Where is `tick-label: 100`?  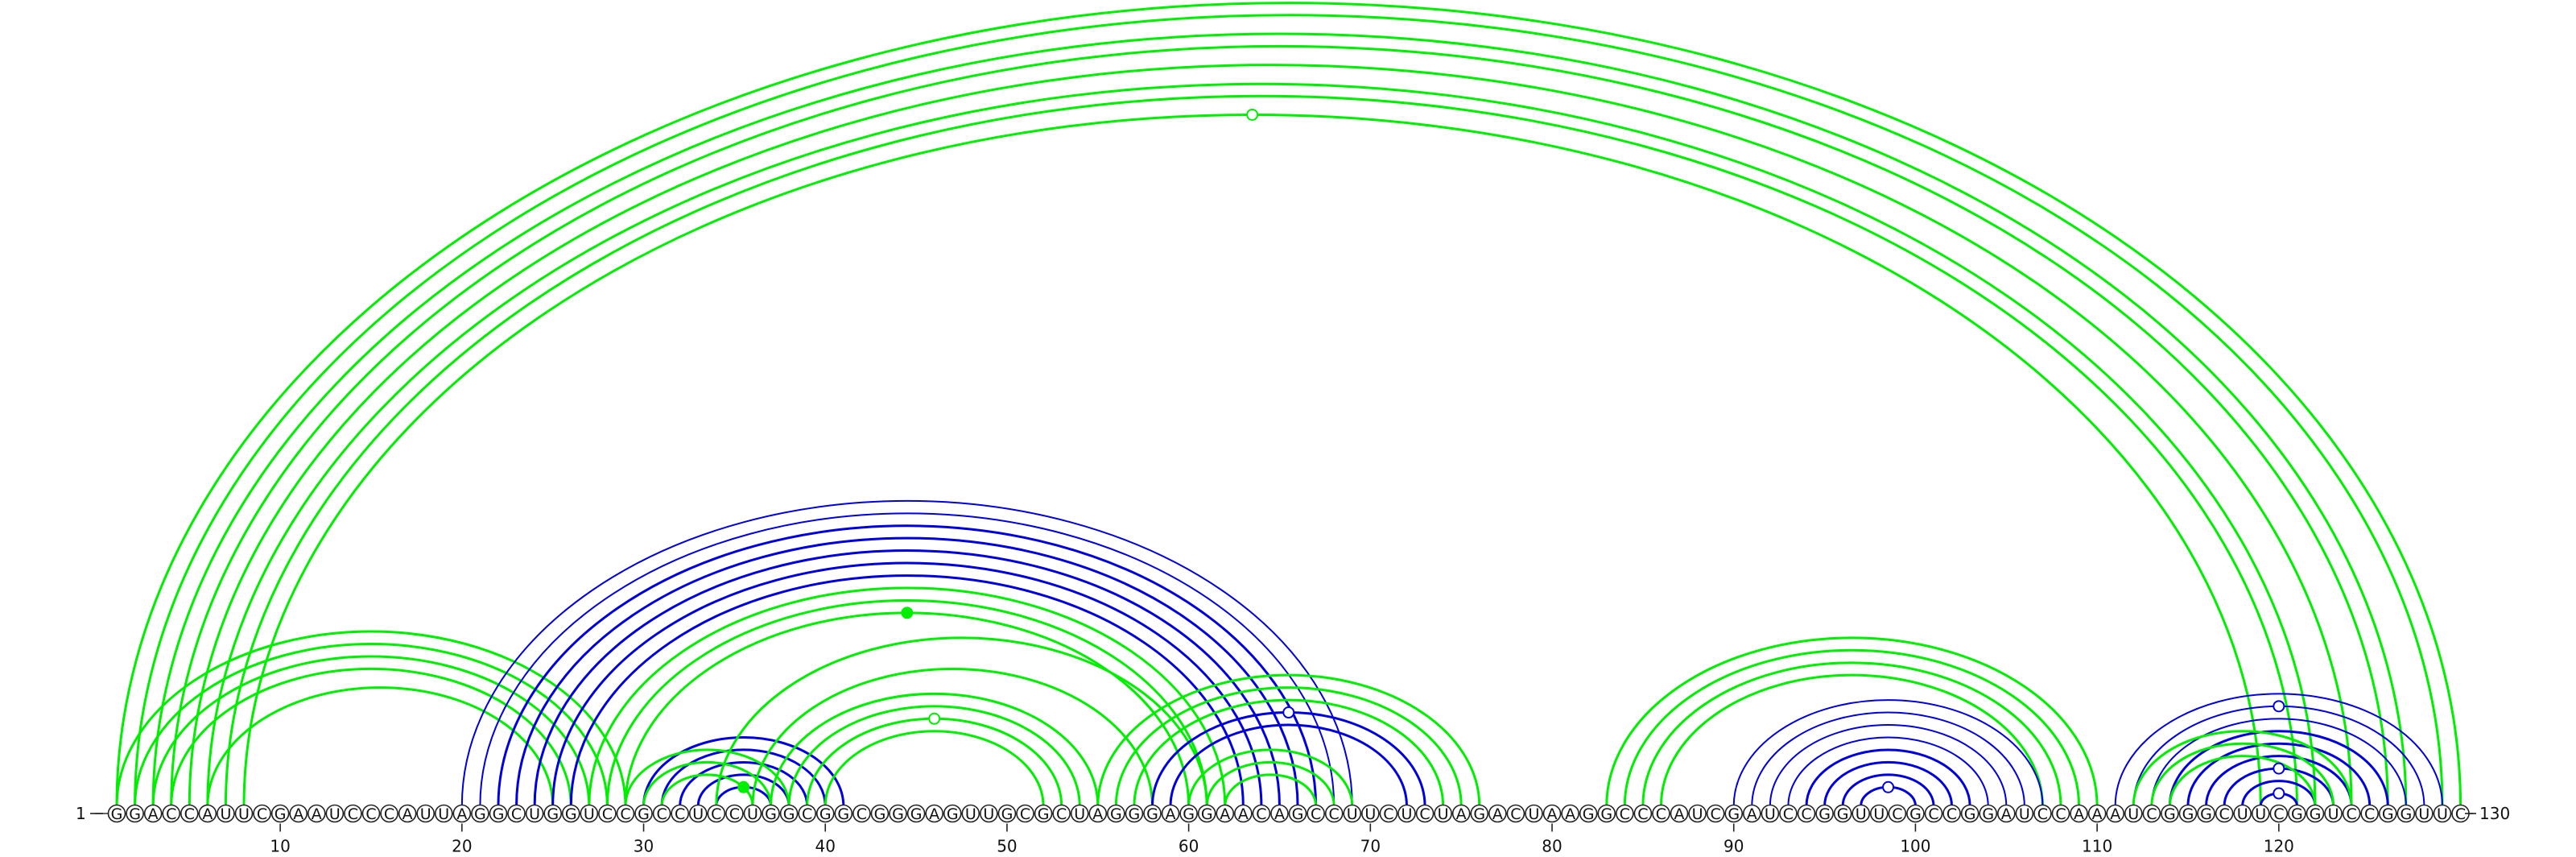
tick-label: 100 is located at coordinates (1915, 846).